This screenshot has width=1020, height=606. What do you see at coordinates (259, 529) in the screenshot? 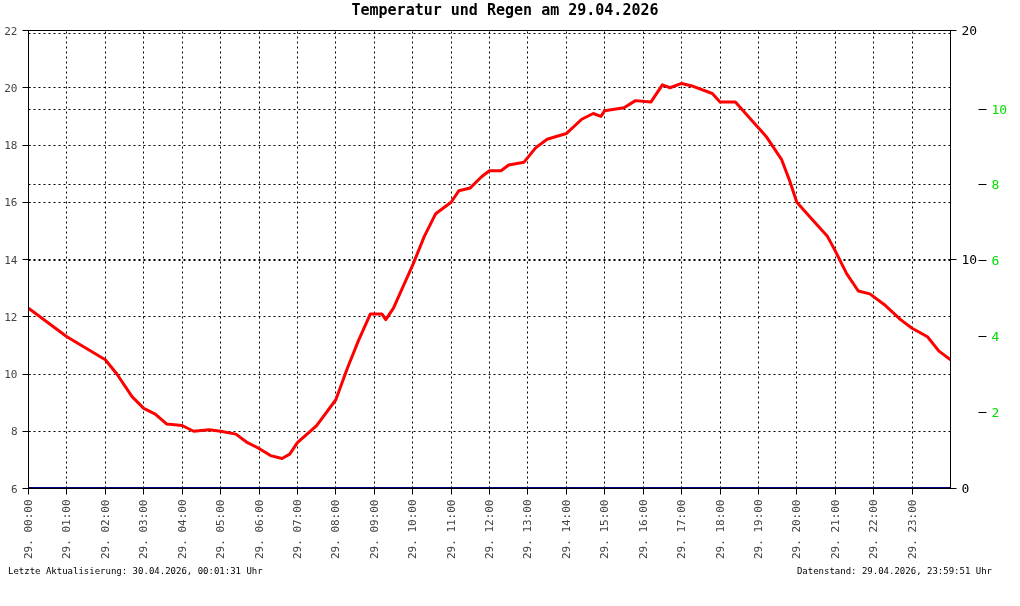
I see `x-tick-label: 29. 06:00` at bounding box center [259, 529].